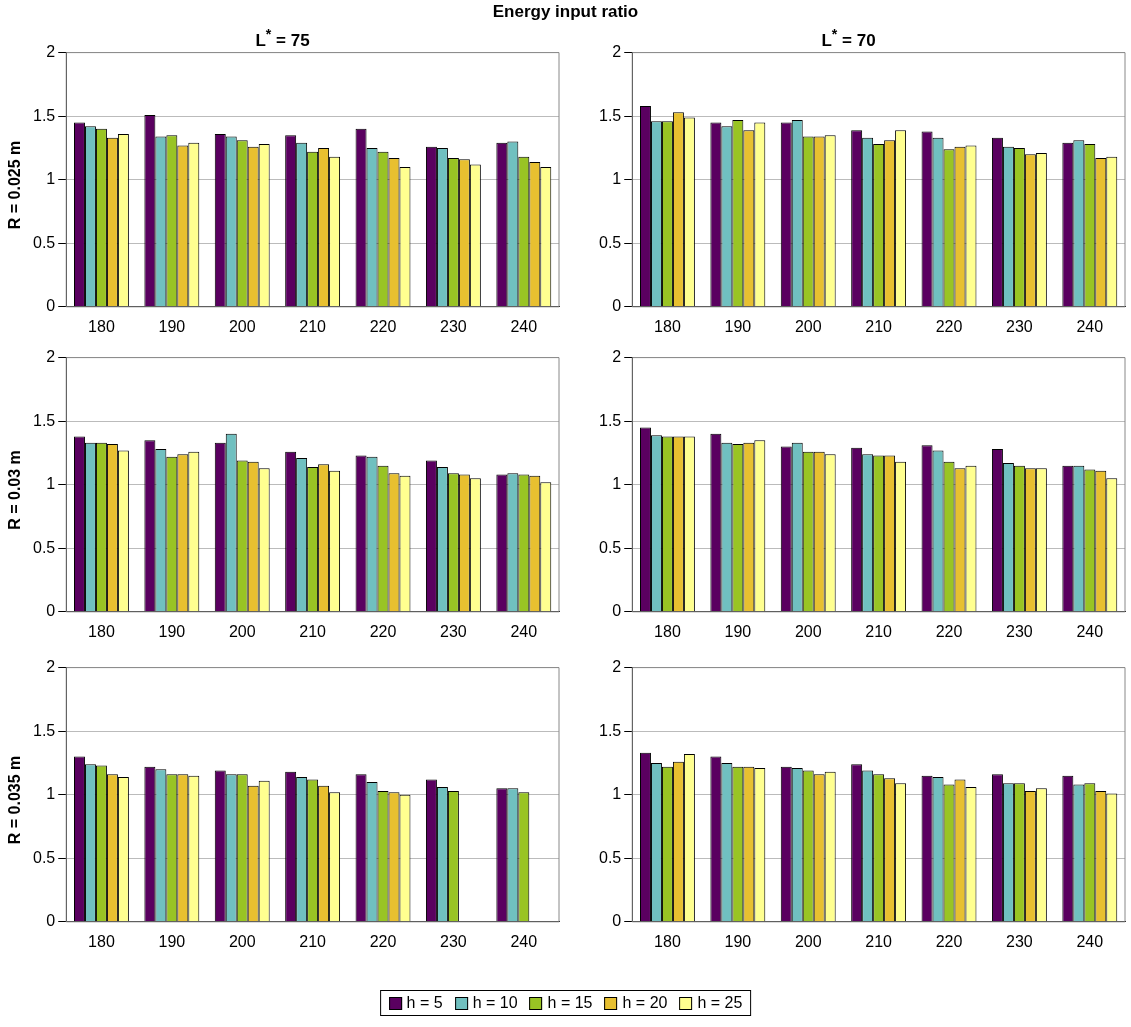 The height and width of the screenshot is (1027, 1131). Describe the element at coordinates (15, 490) in the screenshot. I see `y-axis-title: R = 0.03 m` at that location.